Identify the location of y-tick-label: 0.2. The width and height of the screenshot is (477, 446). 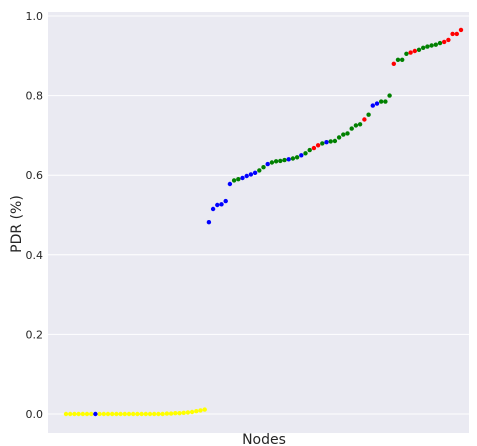
(35, 334).